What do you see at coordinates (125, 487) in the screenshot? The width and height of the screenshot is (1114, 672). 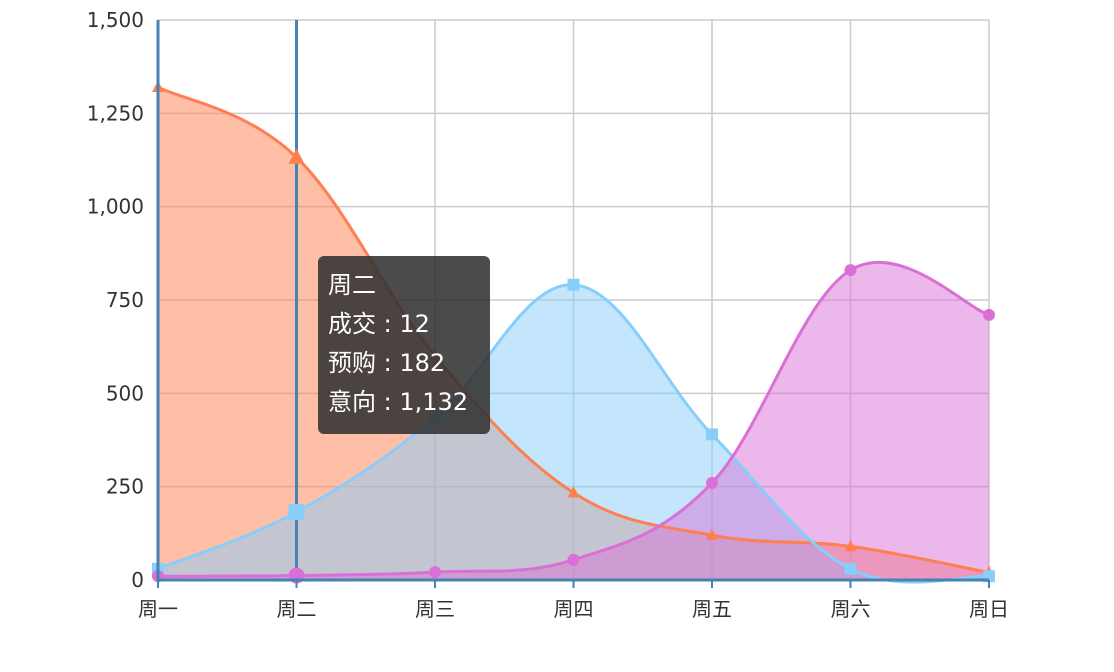 I see `y-tick-label: 250` at bounding box center [125, 487].